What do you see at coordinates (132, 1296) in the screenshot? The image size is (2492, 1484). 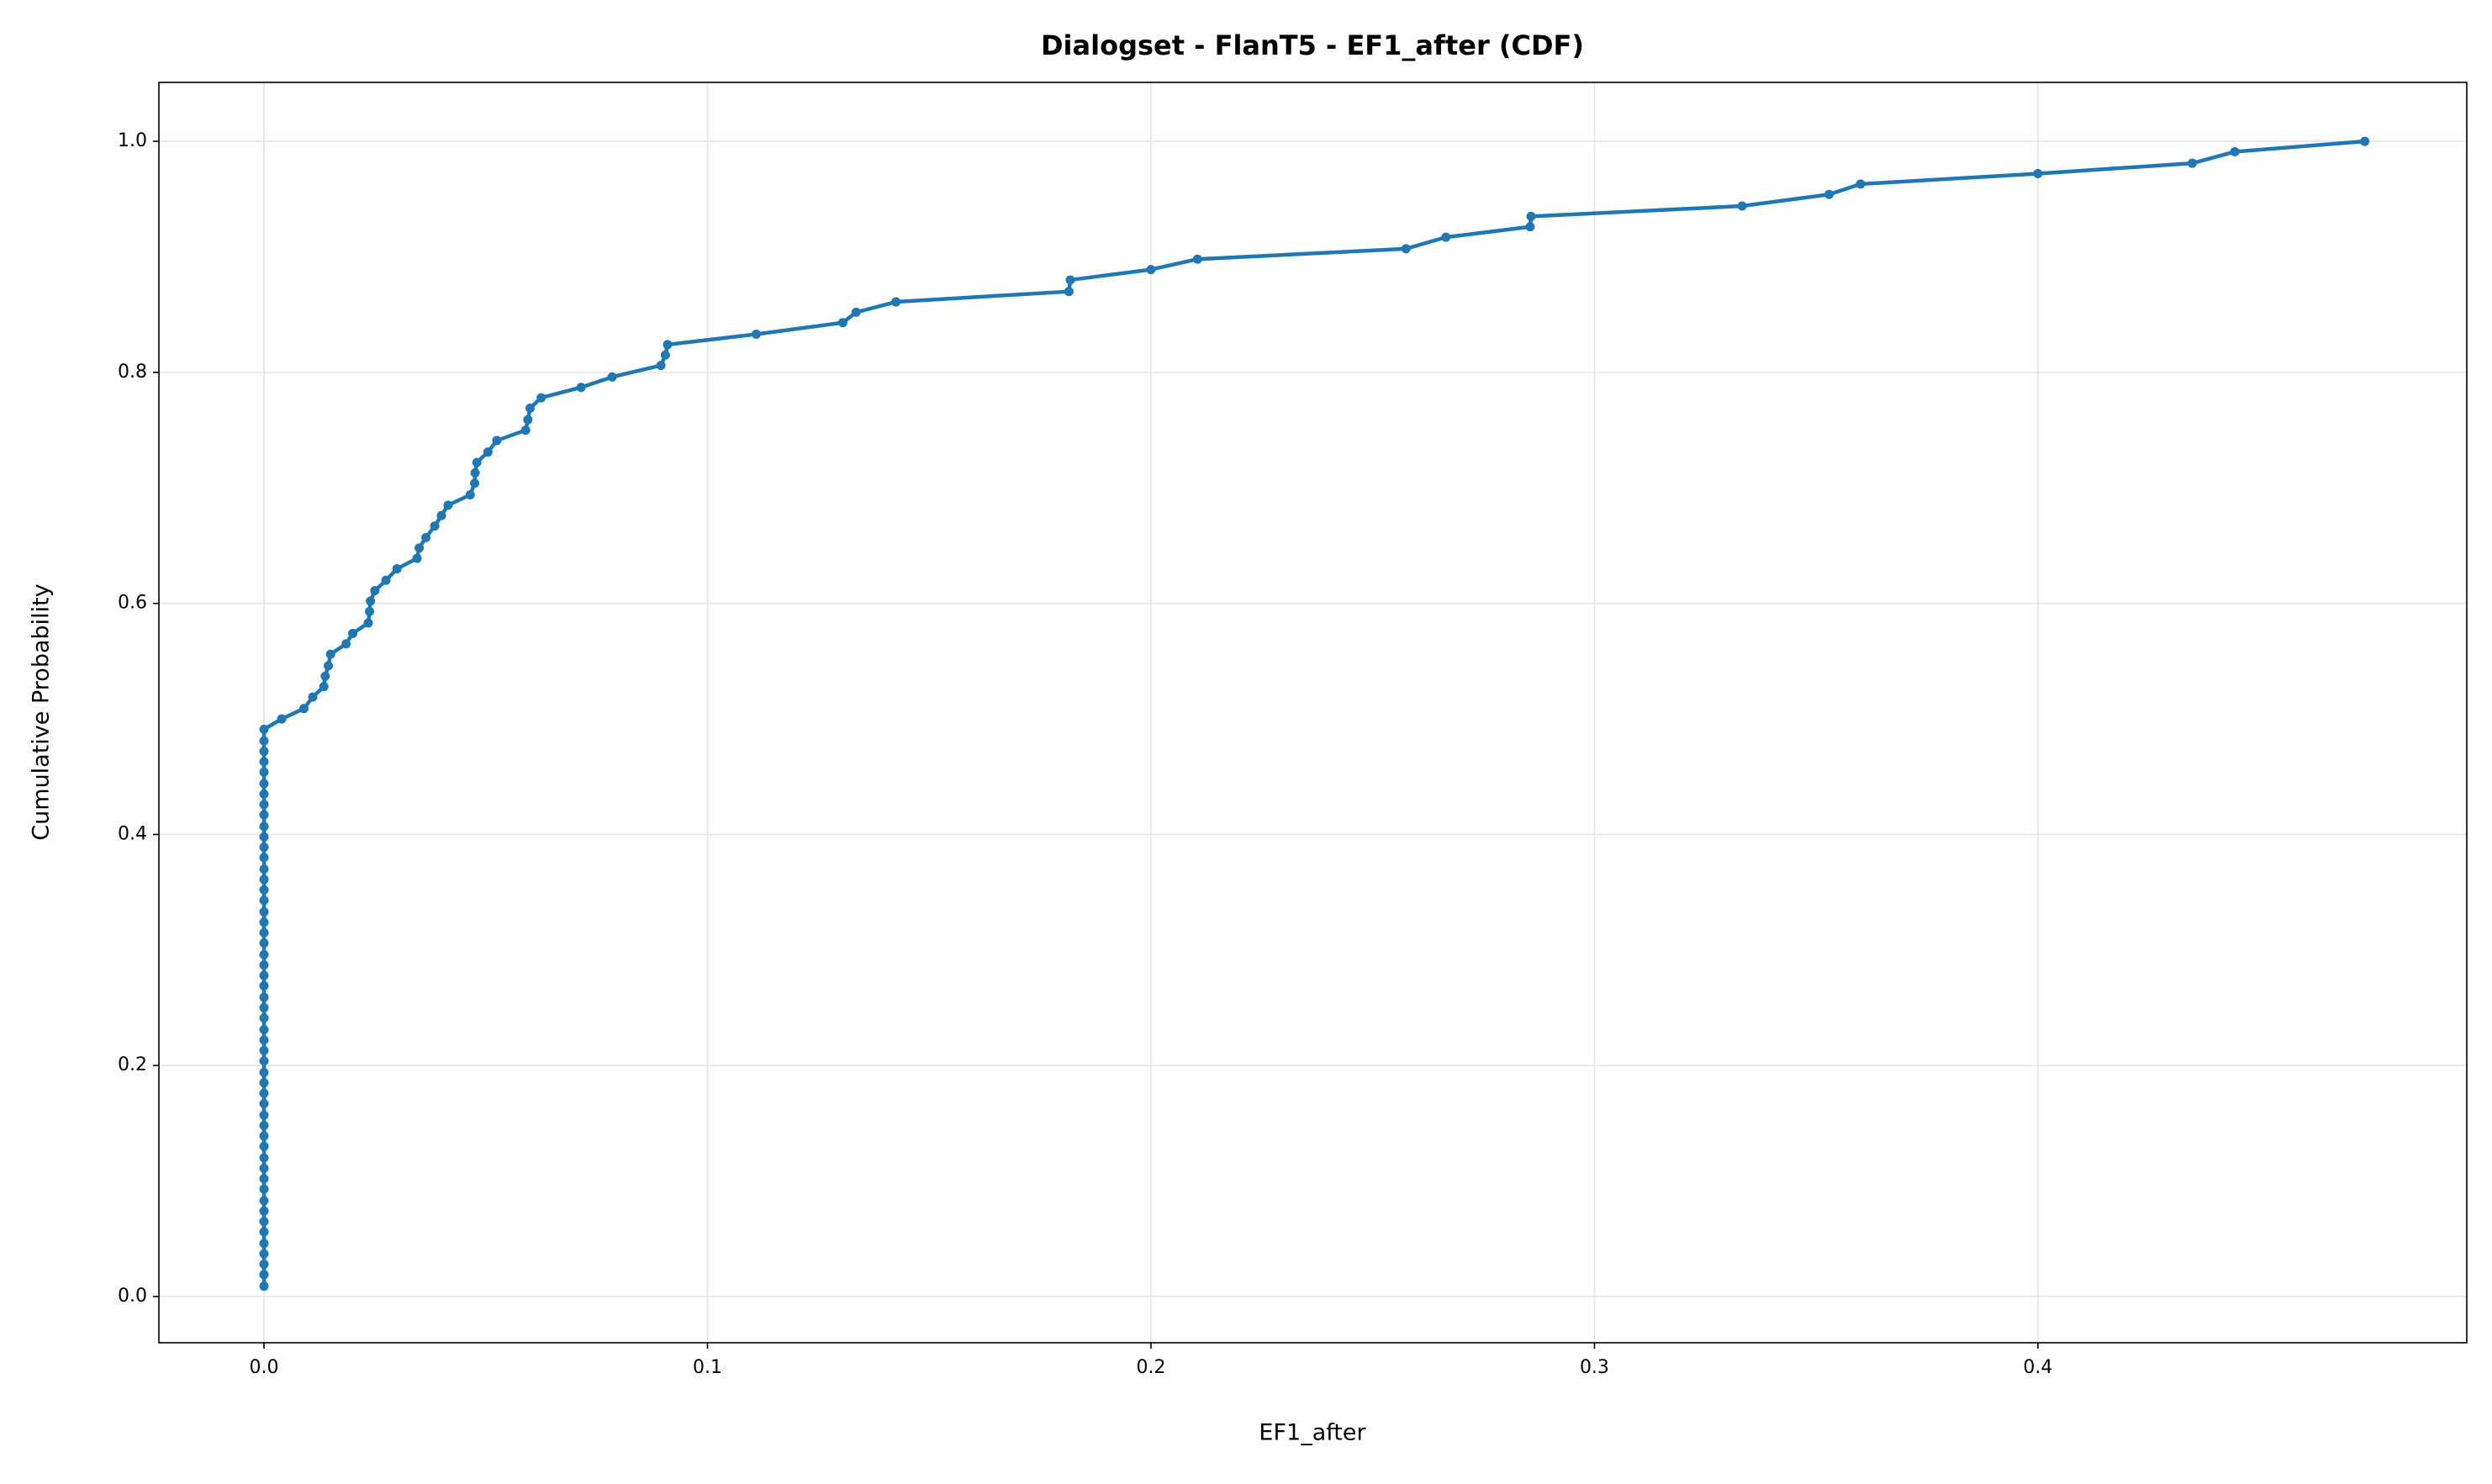 I see `y-tick-label: 0.0` at bounding box center [132, 1296].